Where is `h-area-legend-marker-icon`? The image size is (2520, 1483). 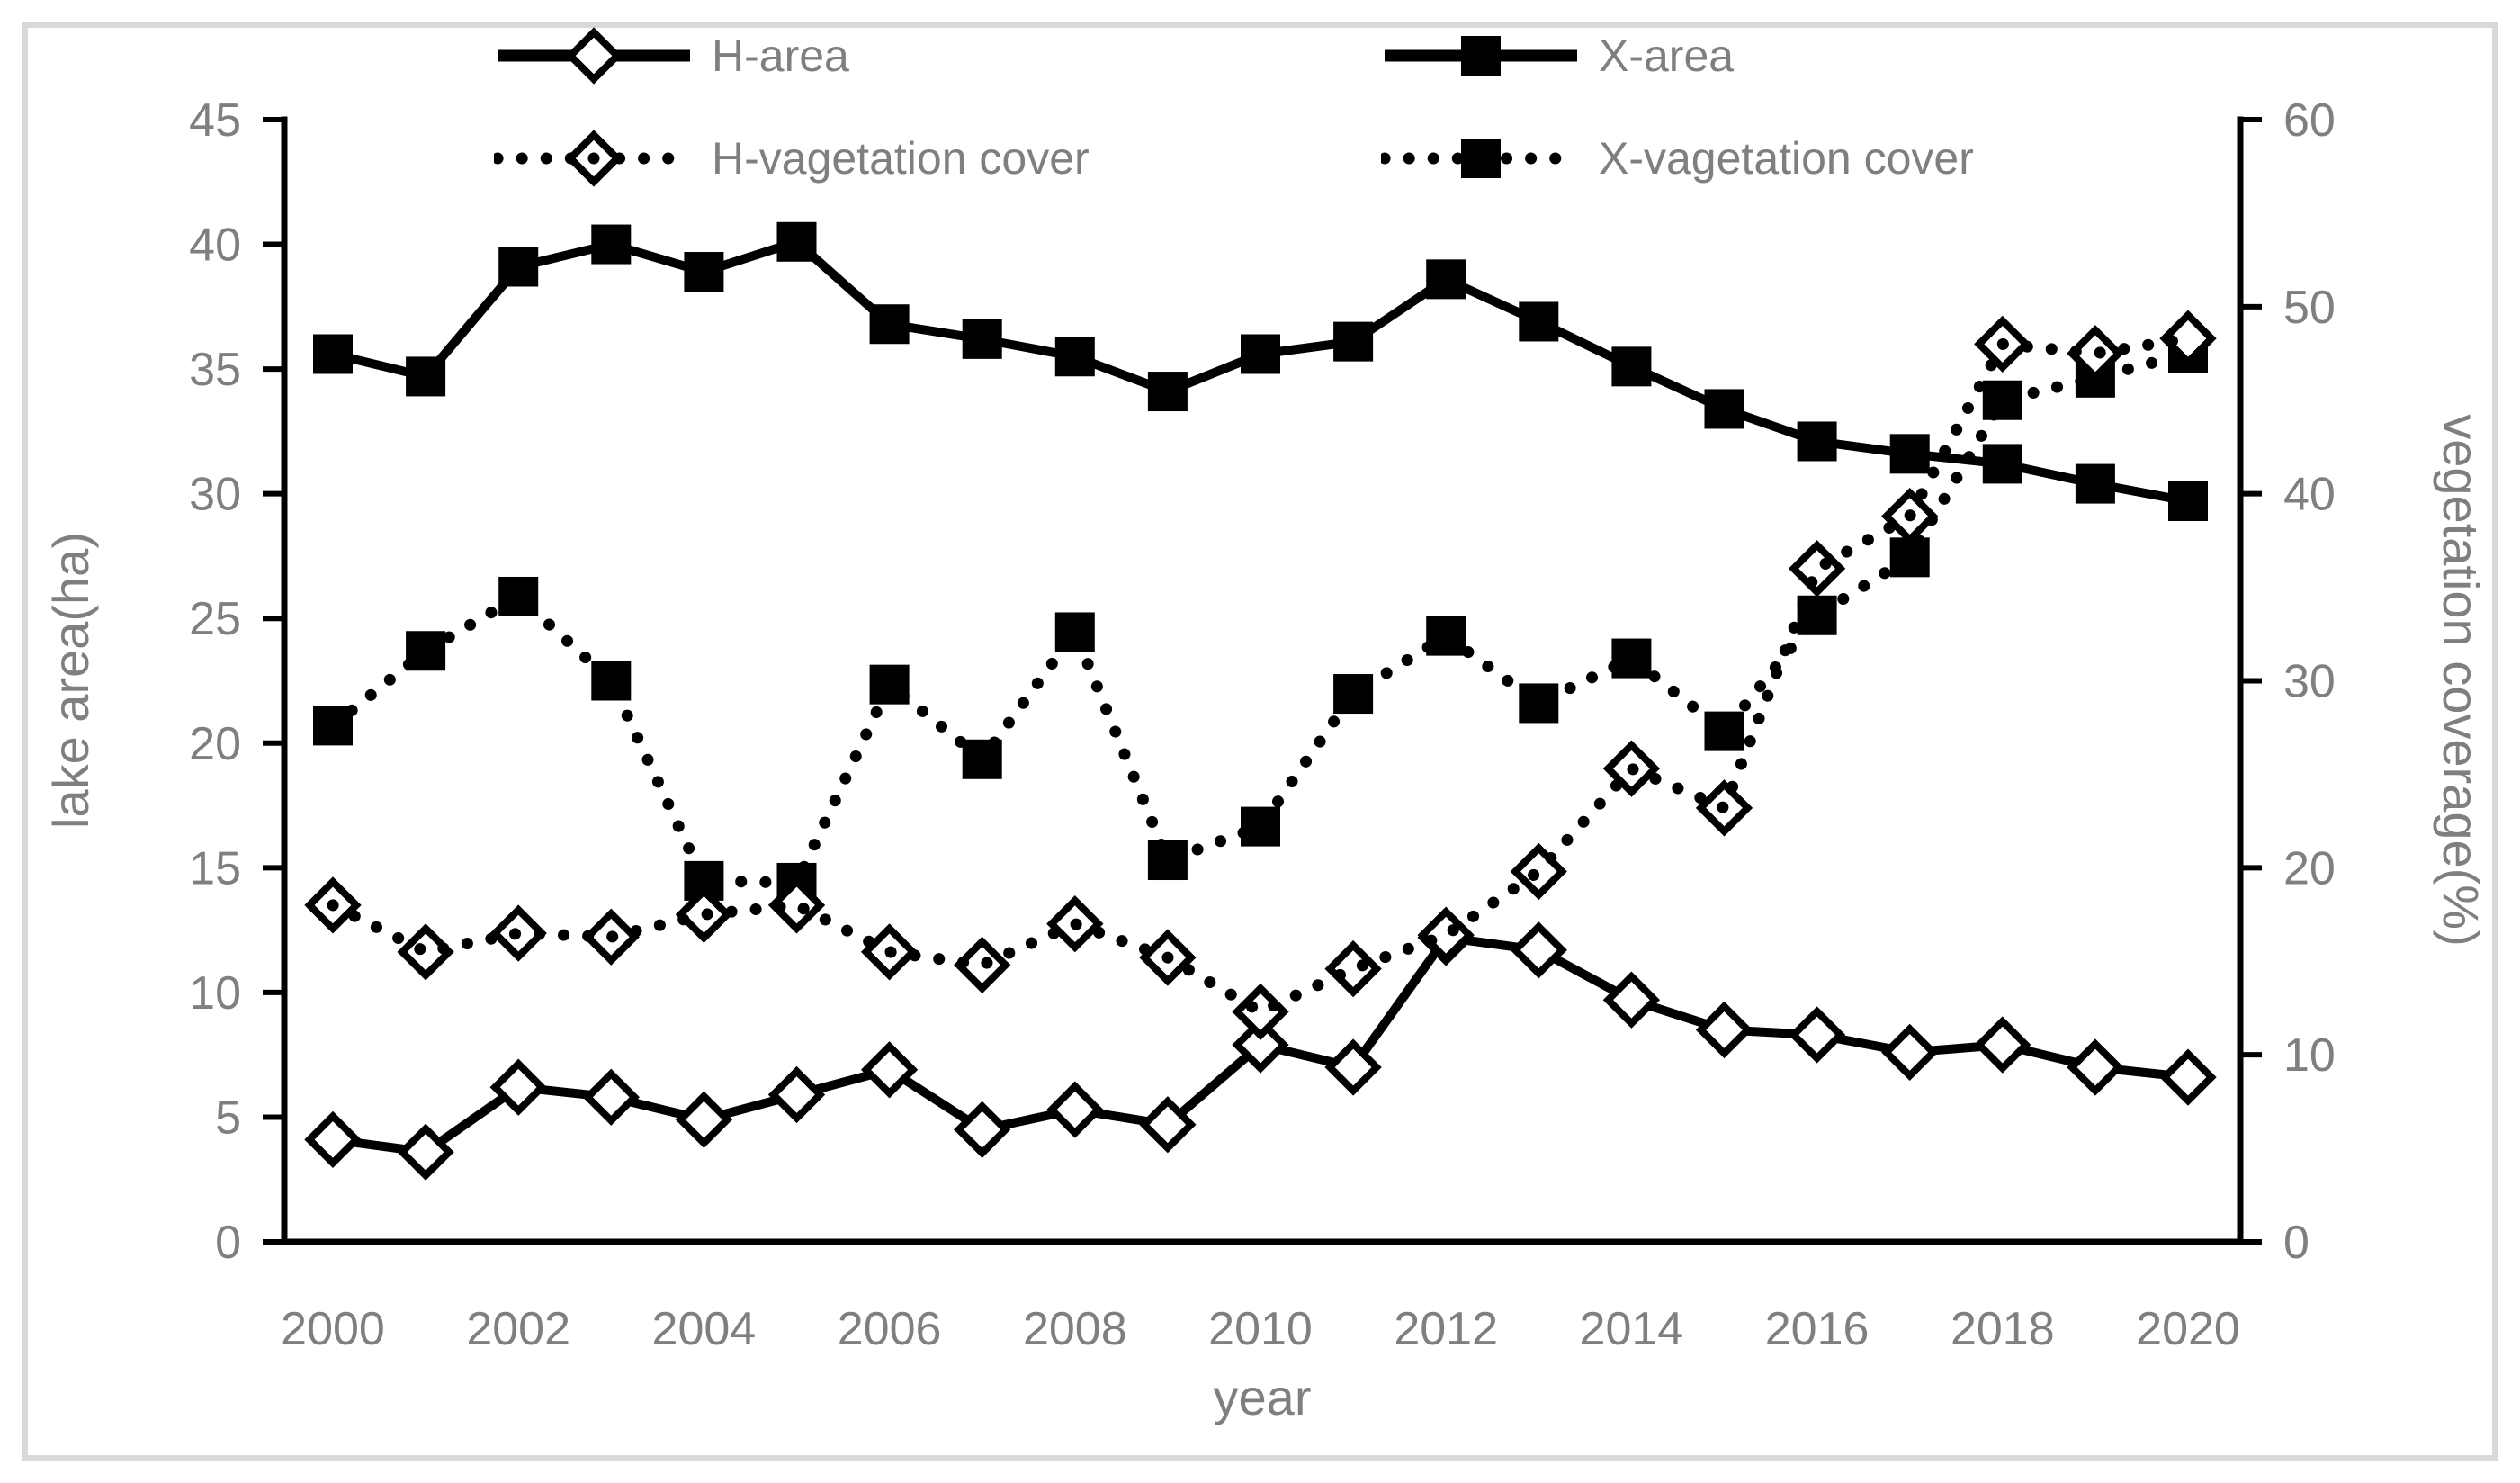
h-area-legend-marker-icon is located at coordinates (594, 56).